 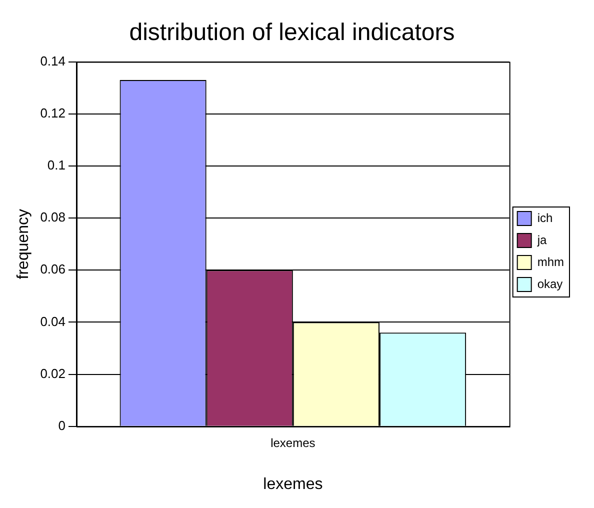 I want to click on legend-label: ja, so click(x=541, y=239).